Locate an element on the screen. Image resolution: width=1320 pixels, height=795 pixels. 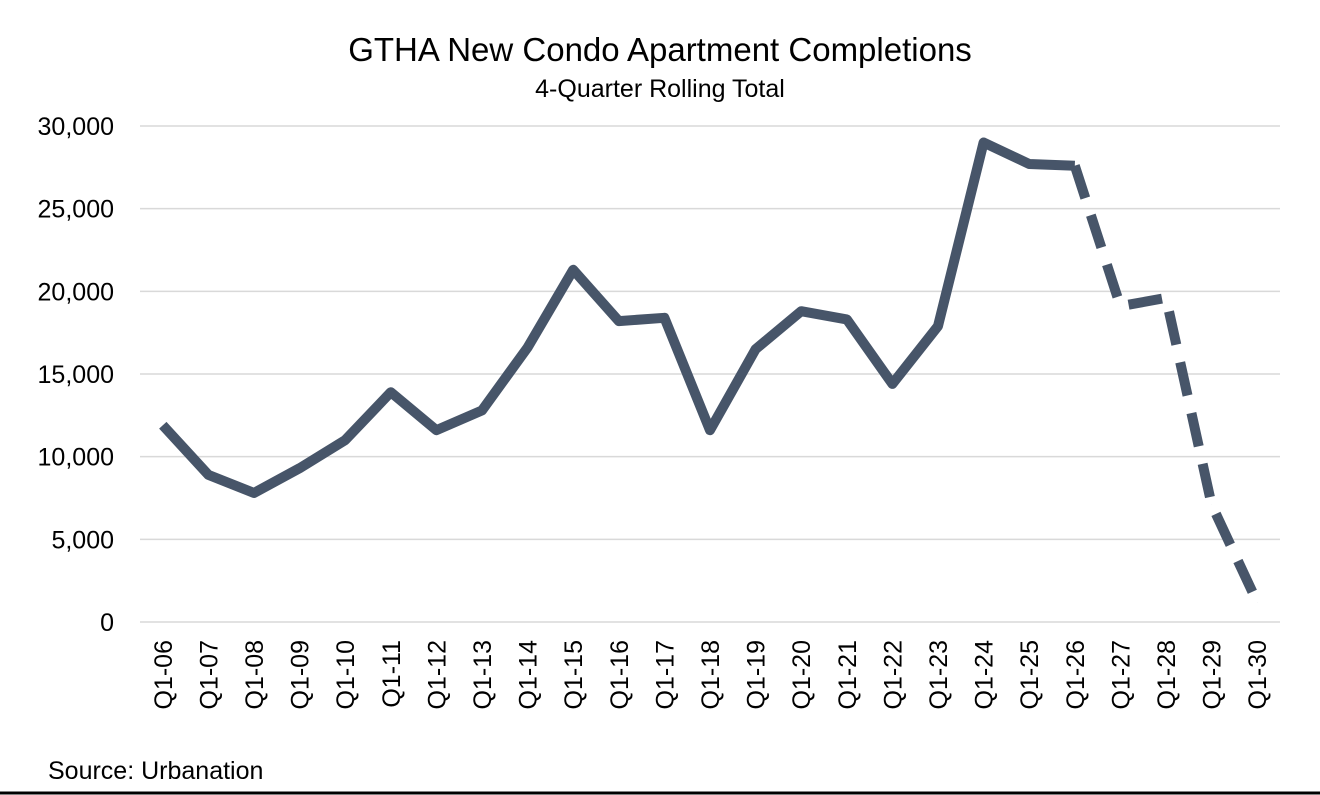
x-tick-label: Q1-12 is located at coordinates (437, 674).